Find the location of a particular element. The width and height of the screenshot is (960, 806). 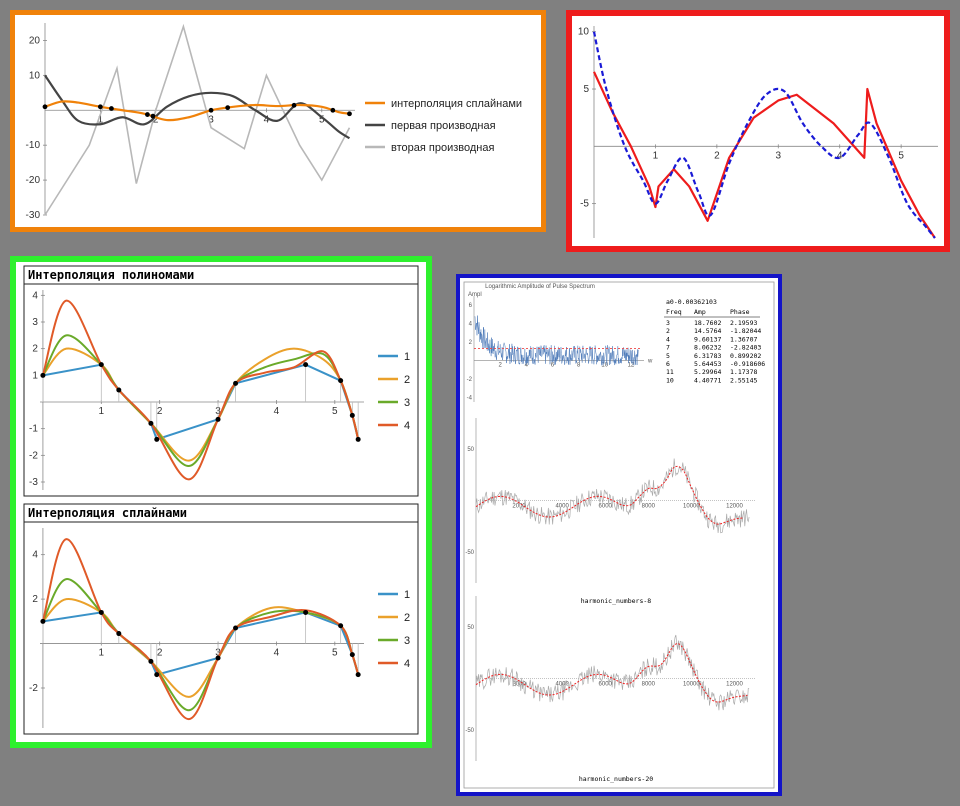

y-tick-label: -30 is located at coordinates (33, 215).